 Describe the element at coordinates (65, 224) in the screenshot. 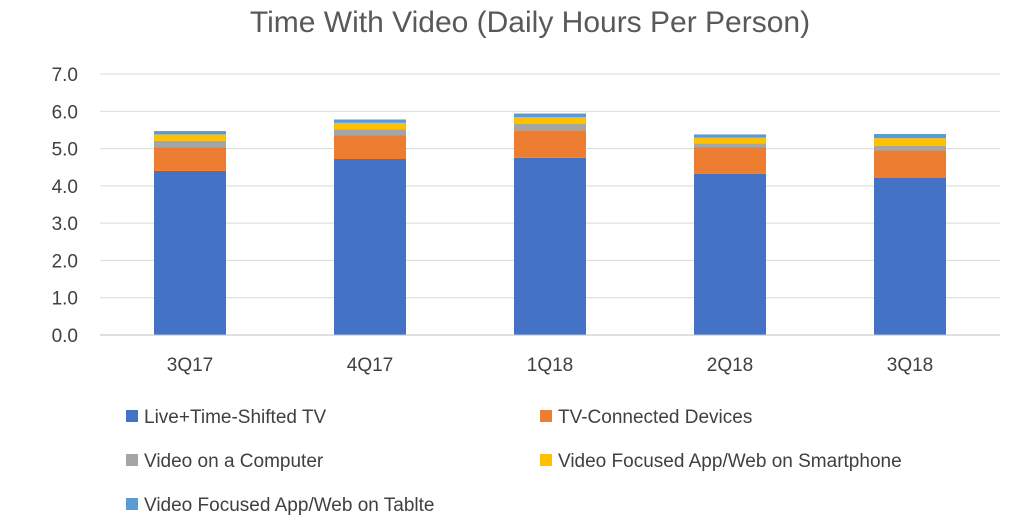

I see `y-tick-label: 3.0` at that location.